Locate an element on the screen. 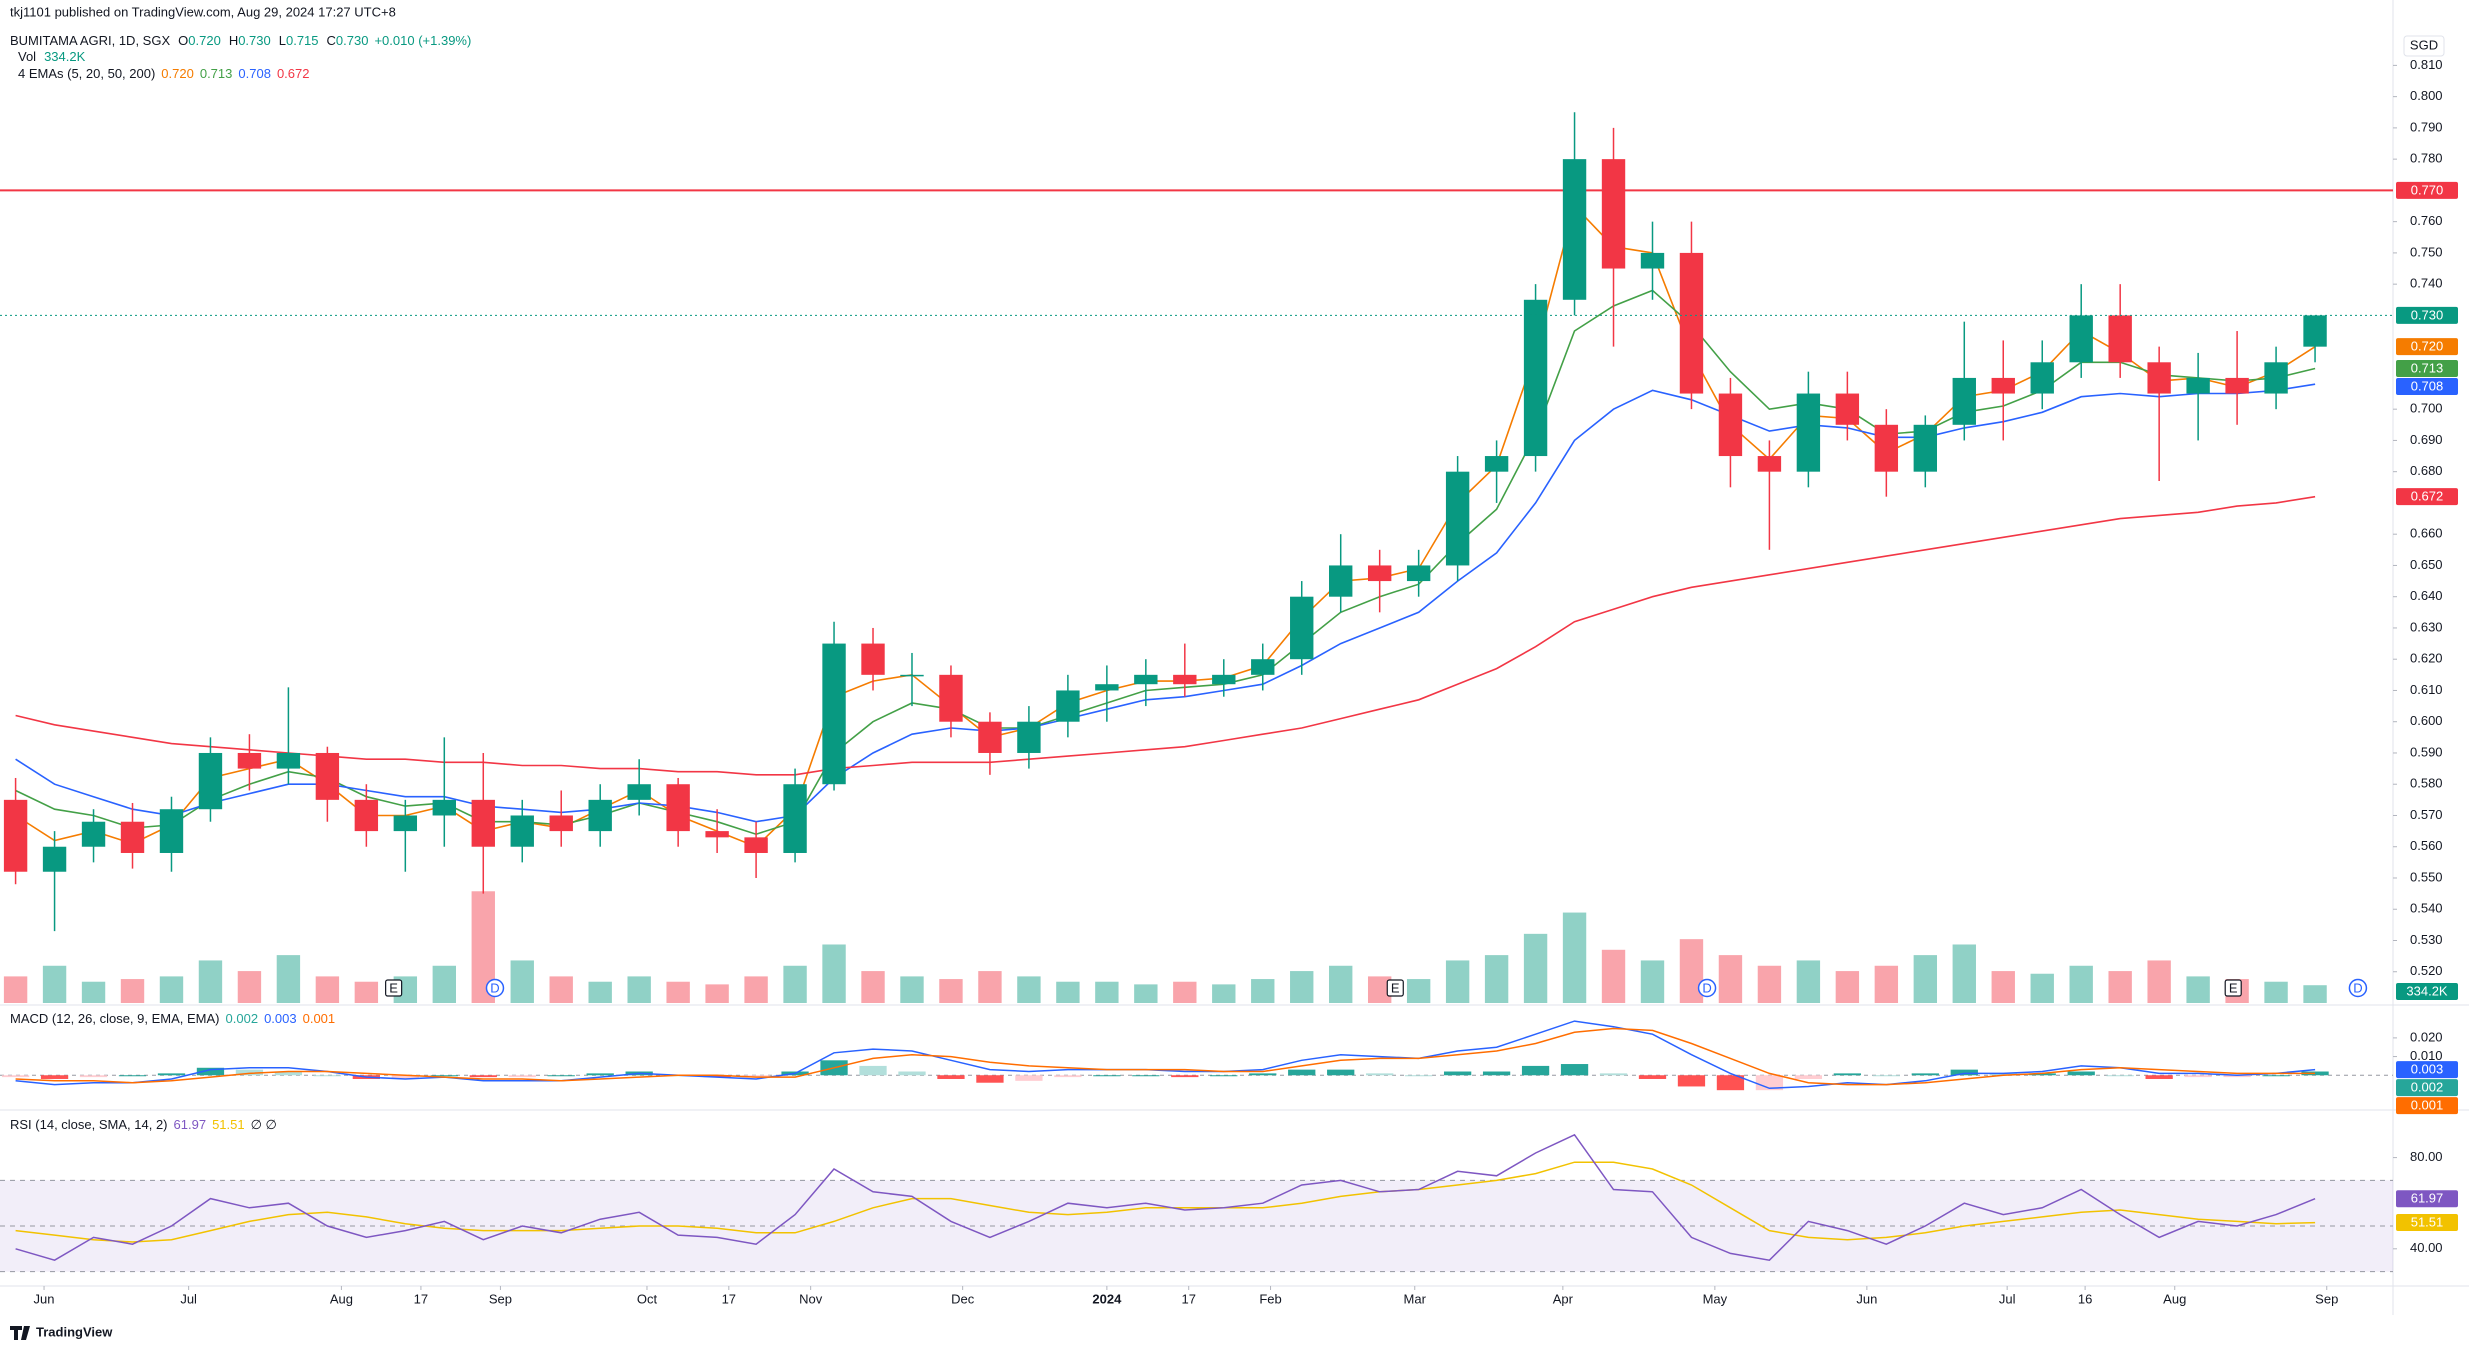 The height and width of the screenshot is (1350, 2469). x-tick-label: Oct is located at coordinates (647, 1298).